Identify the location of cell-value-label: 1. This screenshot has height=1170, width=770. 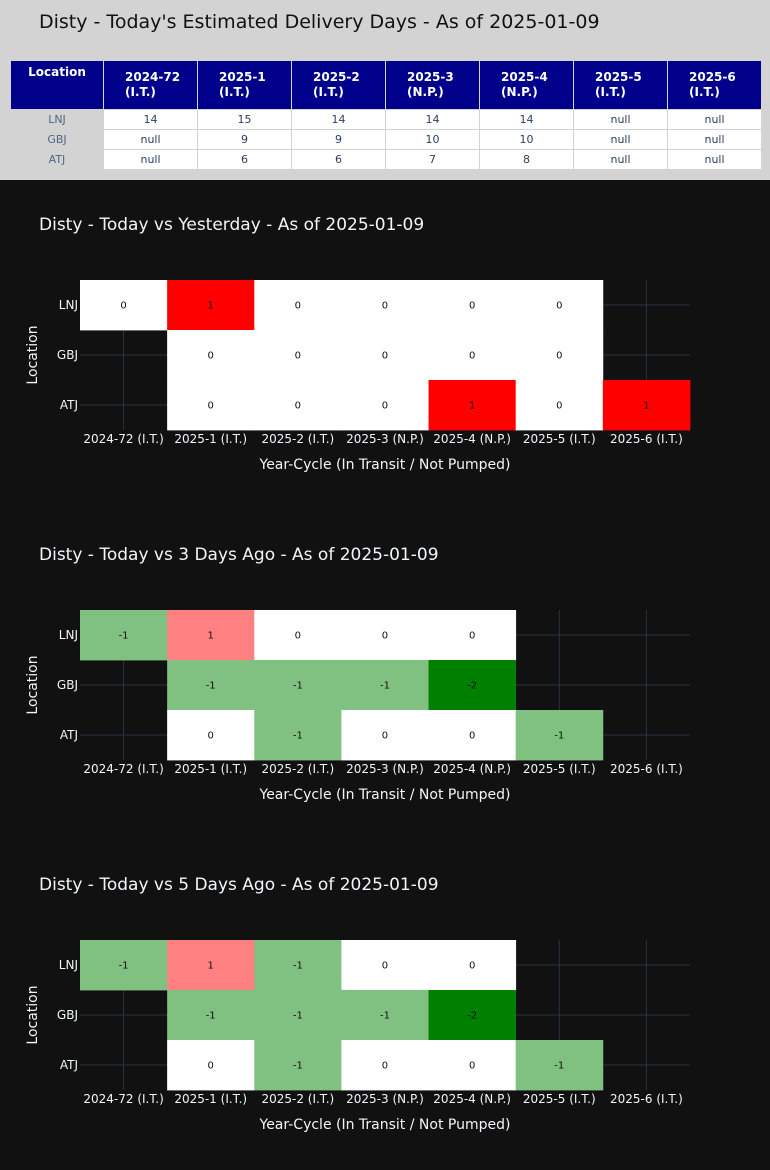
(646, 406).